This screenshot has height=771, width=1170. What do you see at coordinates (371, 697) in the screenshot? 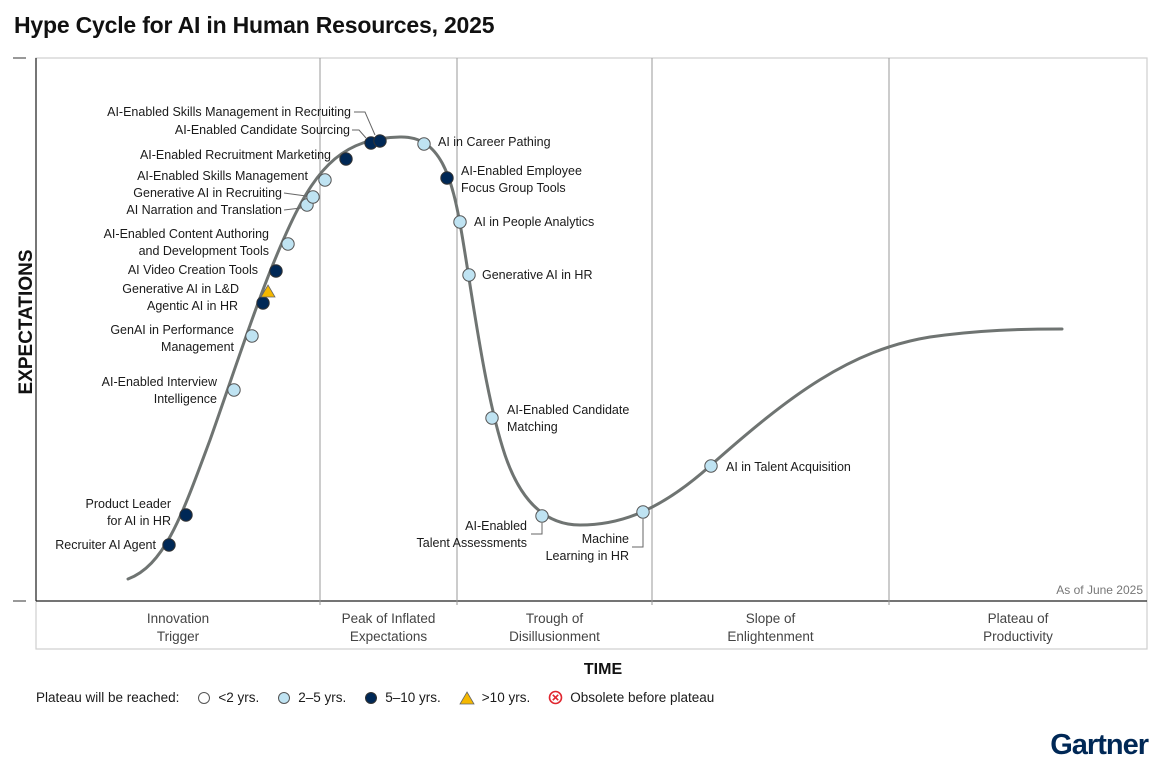
I see `dark-blue-circle-icon` at bounding box center [371, 697].